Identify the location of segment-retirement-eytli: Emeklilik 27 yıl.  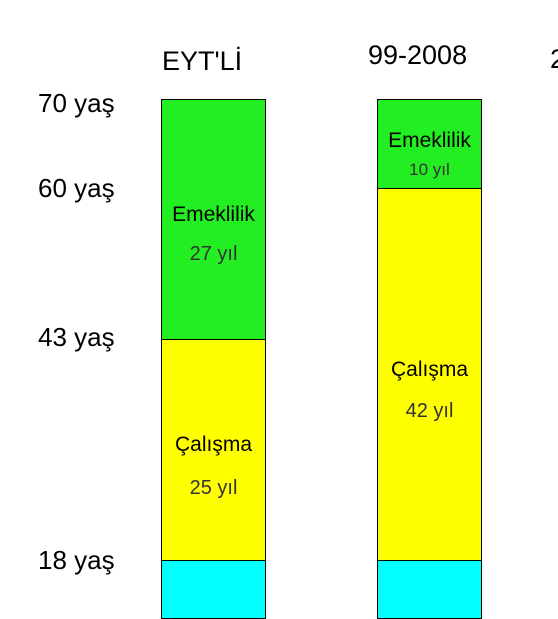
(213, 219).